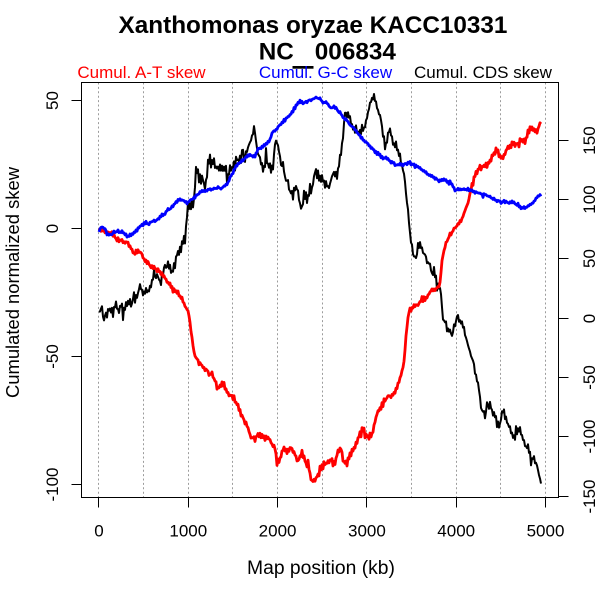  What do you see at coordinates (589, 496) in the screenshot?
I see `svg-text: -150` at bounding box center [589, 496].